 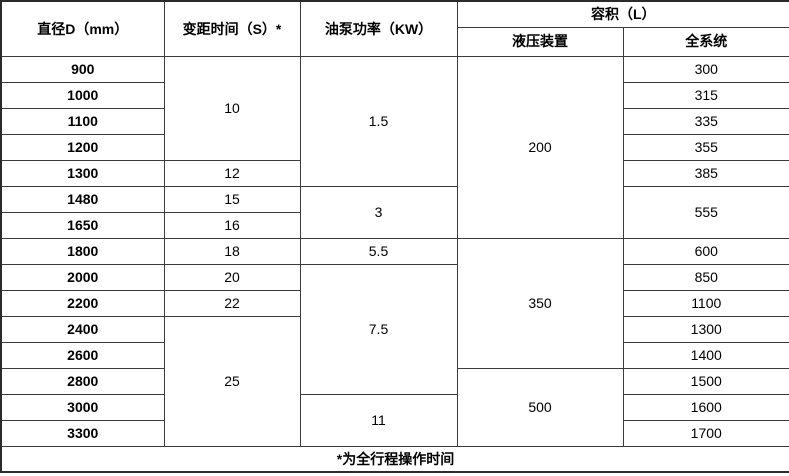 I want to click on table-row: 1300 12 385, so click(x=394, y=173).